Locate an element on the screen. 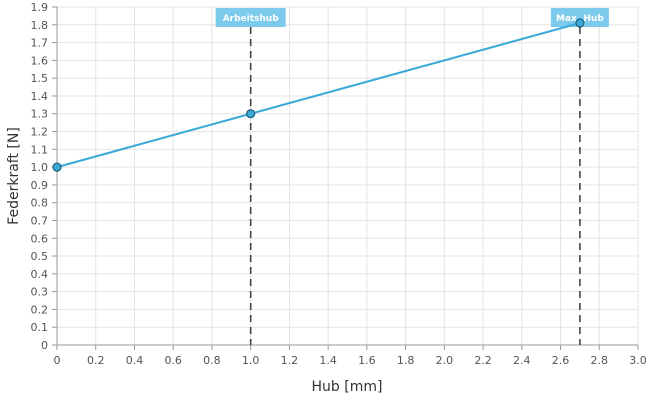 The height and width of the screenshot is (400, 650). y-tick-label: 0.3 is located at coordinates (40, 292).